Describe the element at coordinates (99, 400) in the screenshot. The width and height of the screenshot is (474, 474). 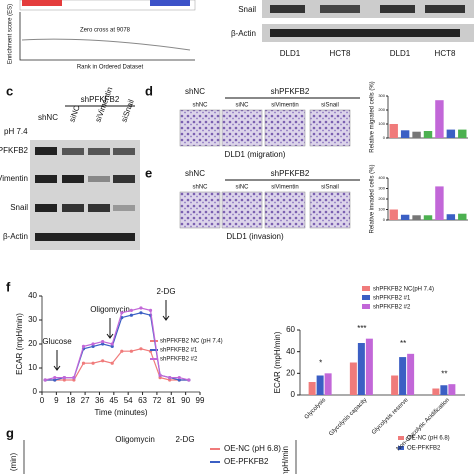
I see `x-tick-label: 36` at that location.